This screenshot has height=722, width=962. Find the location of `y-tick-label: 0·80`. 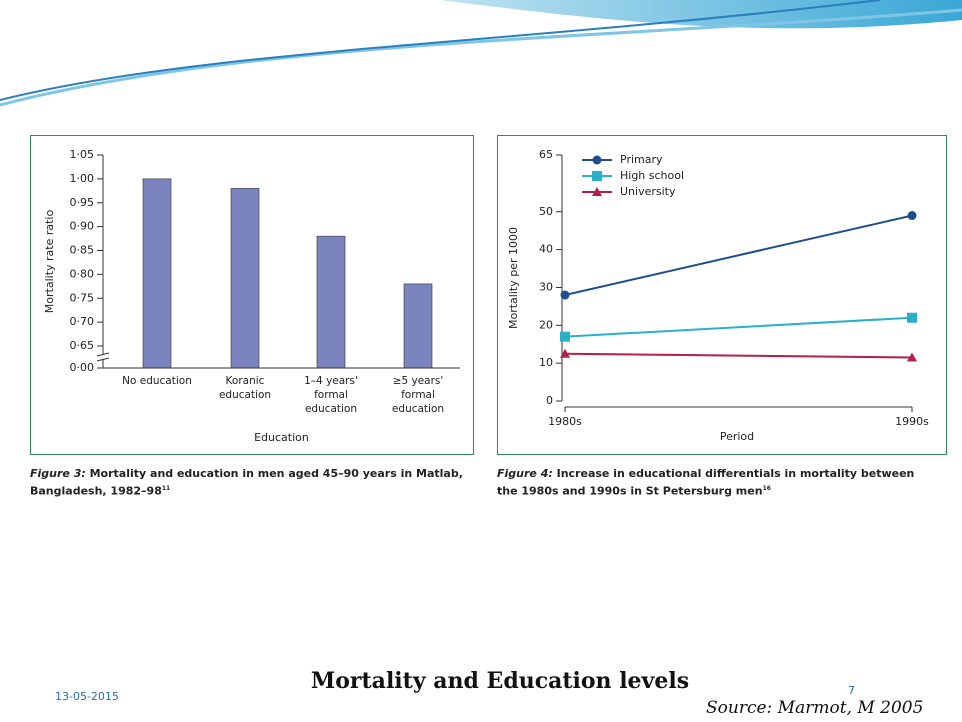

y-tick-label: 0·80 is located at coordinates (82, 273).